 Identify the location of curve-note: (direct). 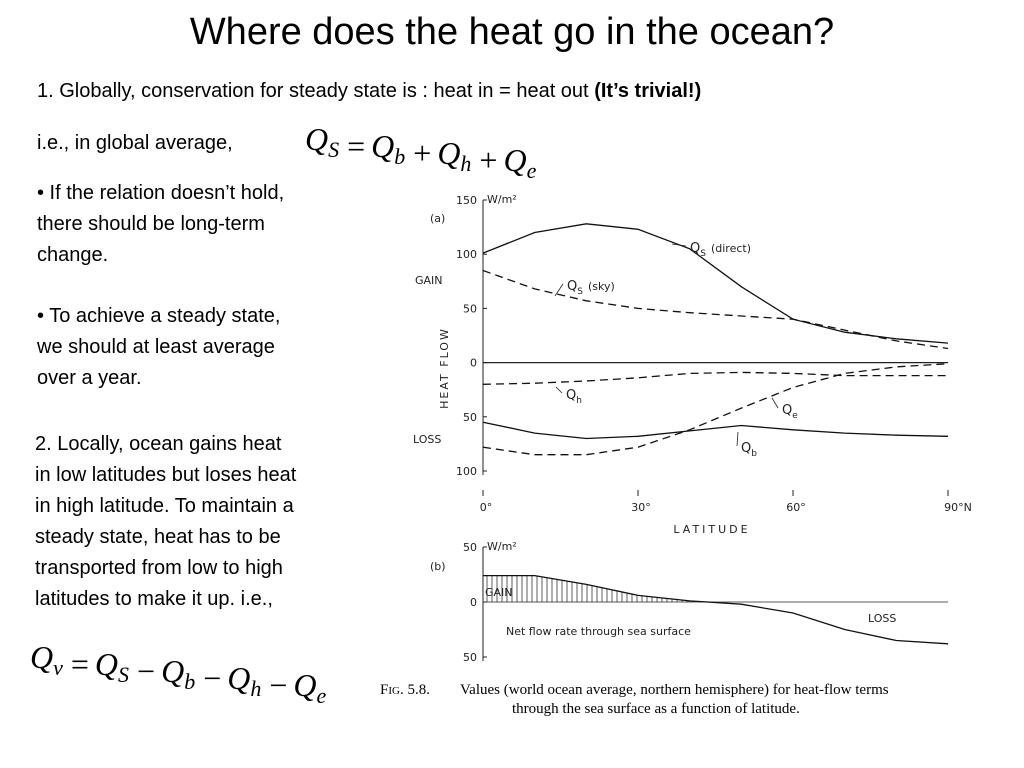
(731, 248).